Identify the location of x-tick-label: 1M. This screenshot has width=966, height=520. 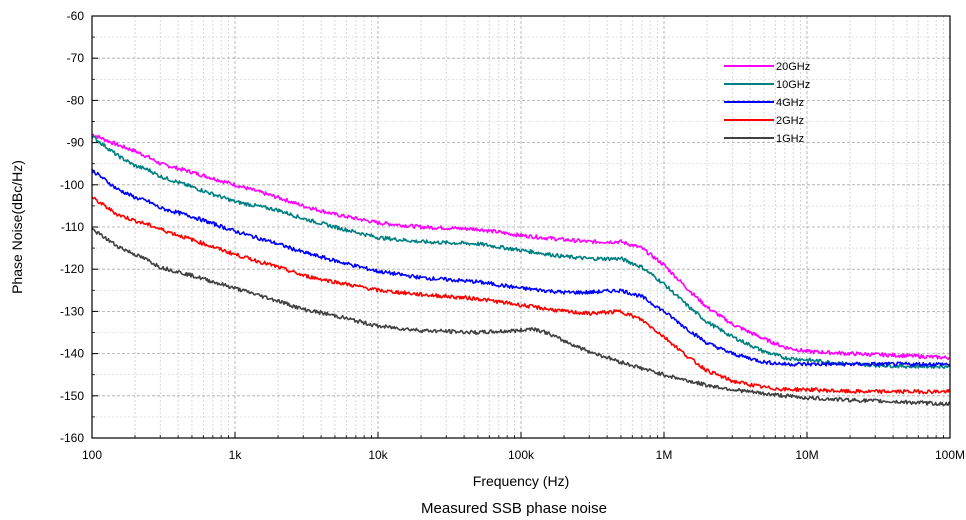
(664, 455).